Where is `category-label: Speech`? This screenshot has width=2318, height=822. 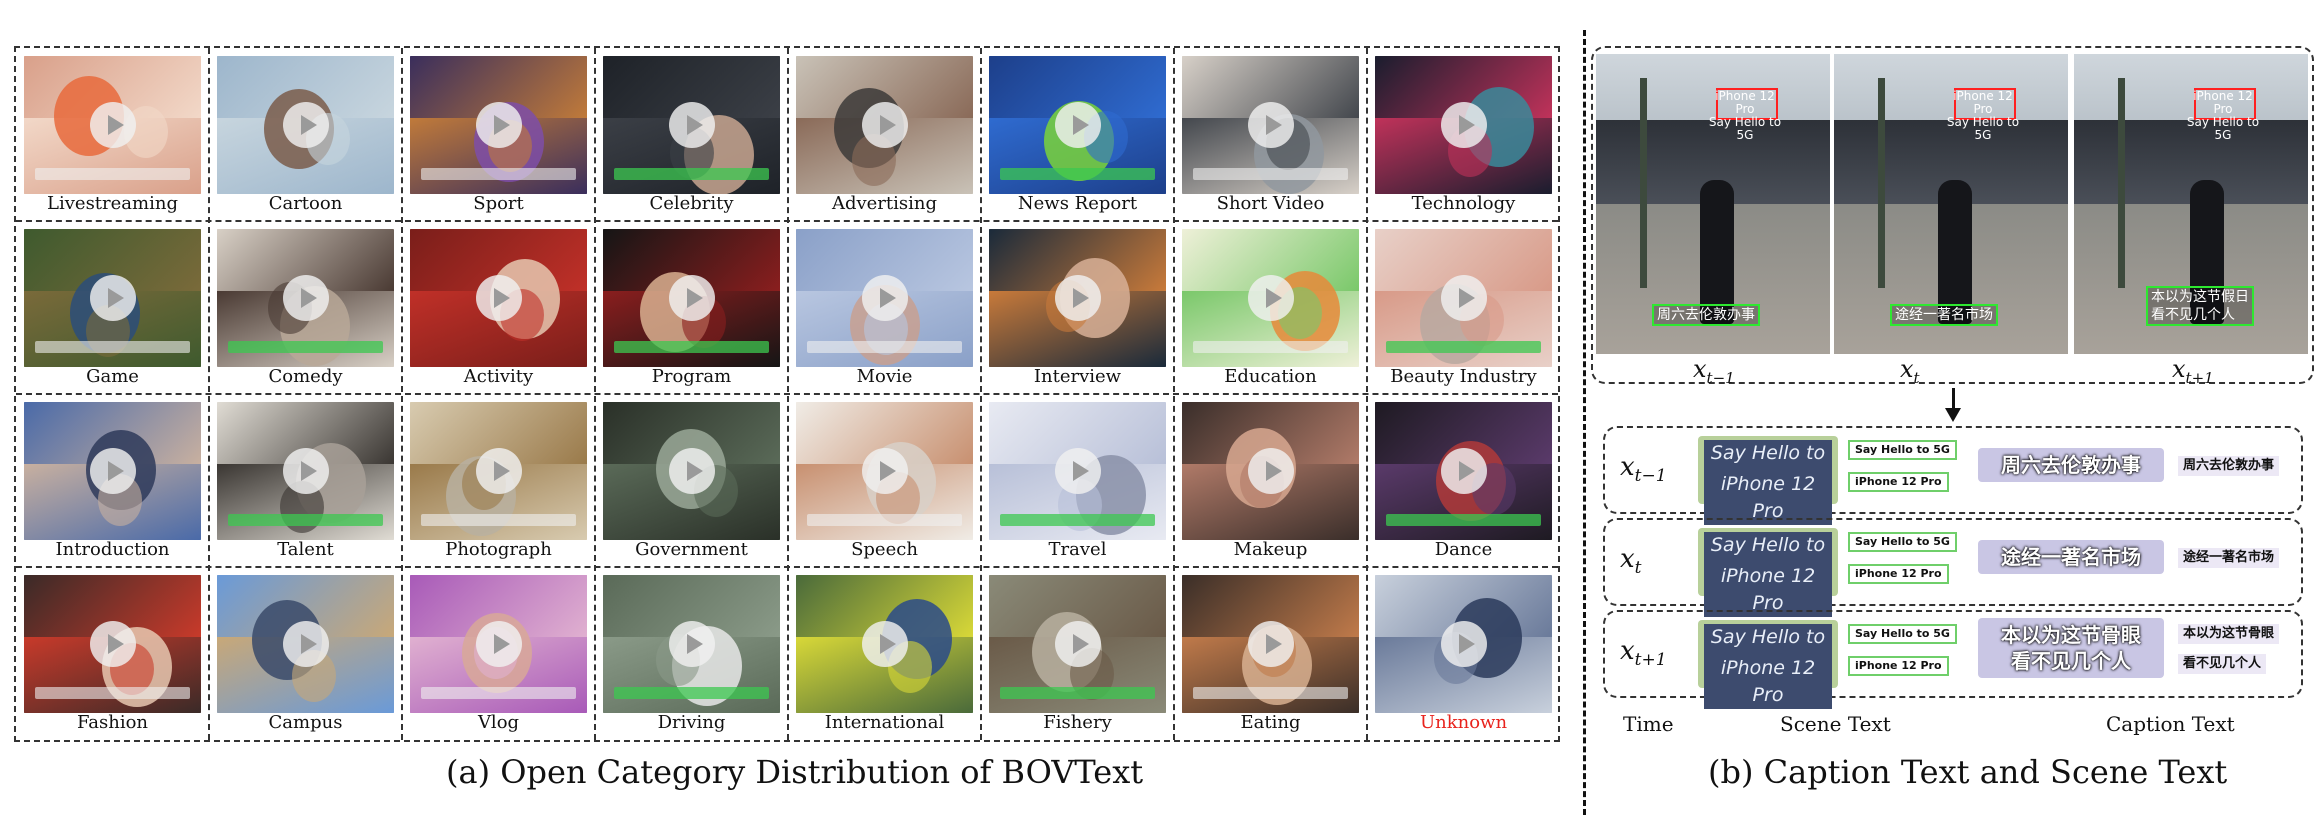
category-label: Speech is located at coordinates (884, 549).